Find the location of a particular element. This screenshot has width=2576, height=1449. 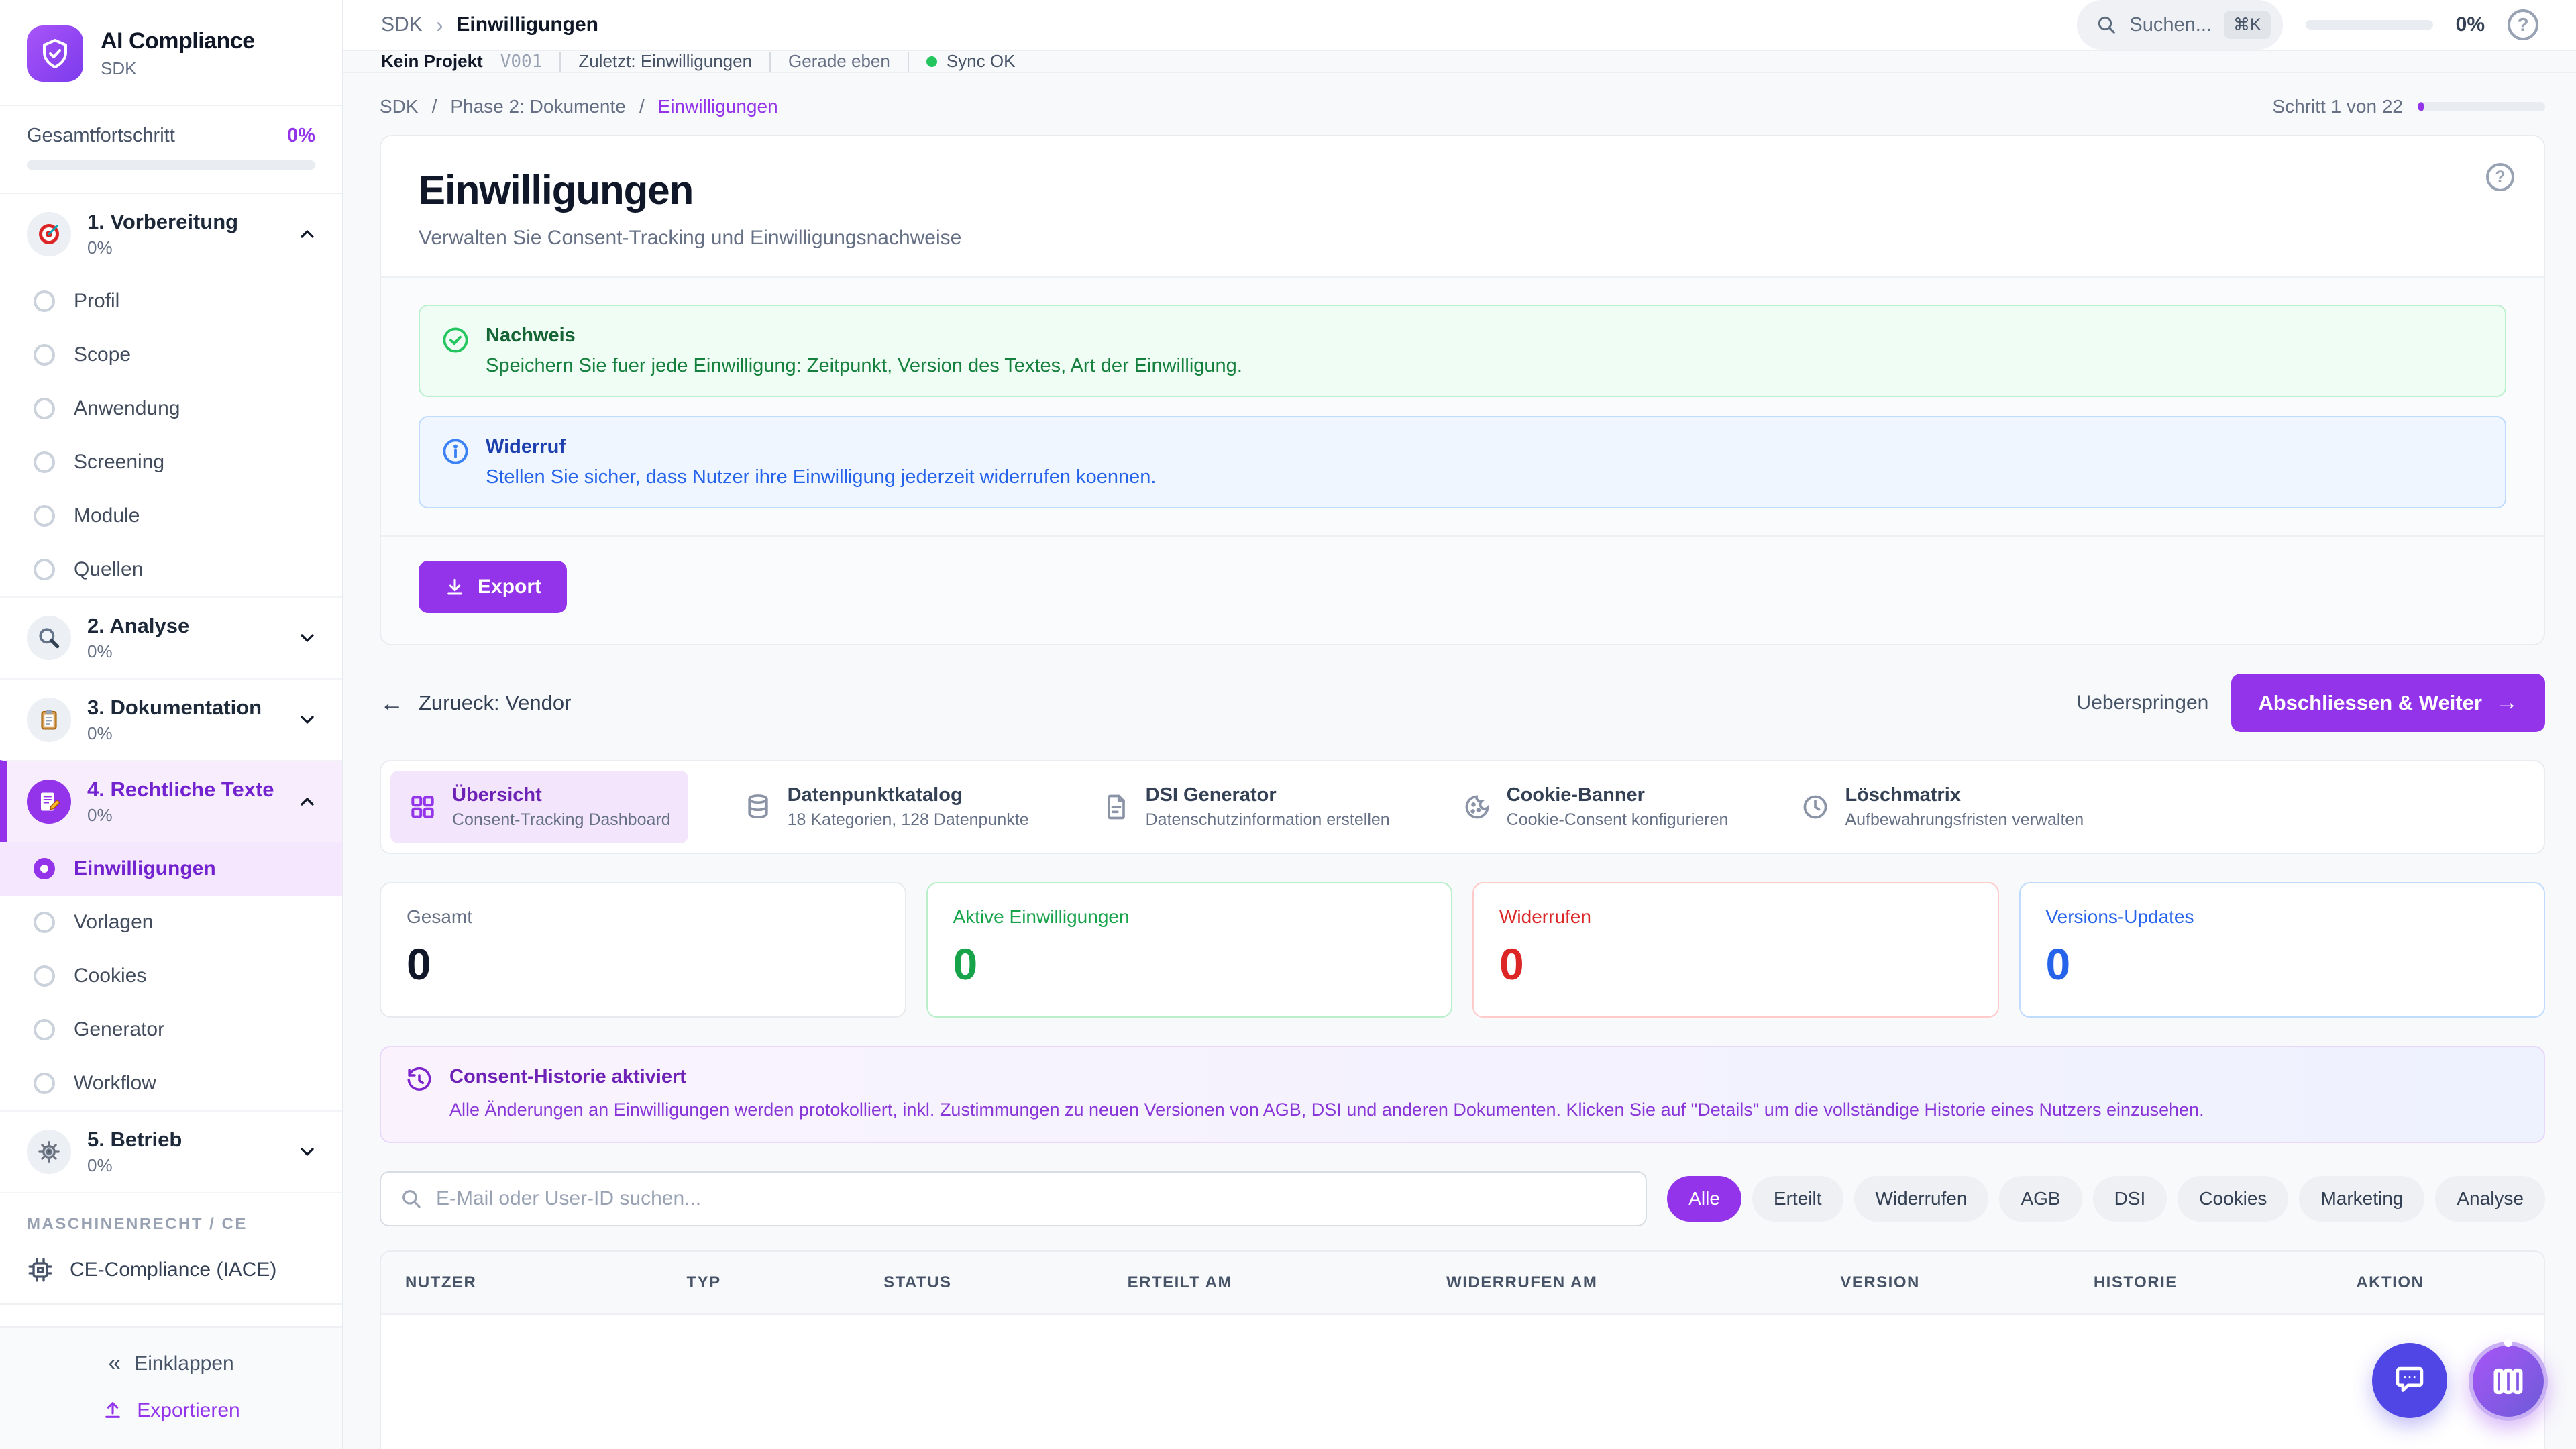

sidebar-item-scope: Scope is located at coordinates (171, 355).